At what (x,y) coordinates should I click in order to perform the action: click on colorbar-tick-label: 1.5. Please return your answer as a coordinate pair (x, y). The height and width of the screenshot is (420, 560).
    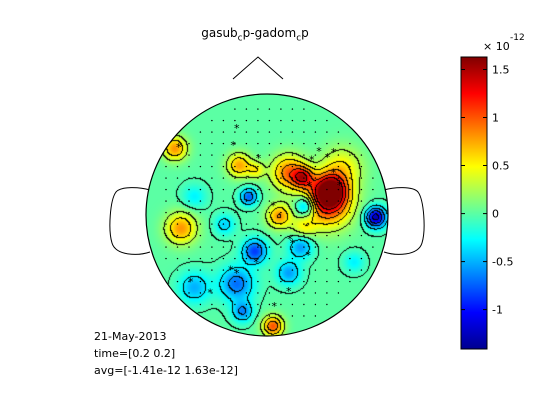
    Looking at the image, I should click on (501, 70).